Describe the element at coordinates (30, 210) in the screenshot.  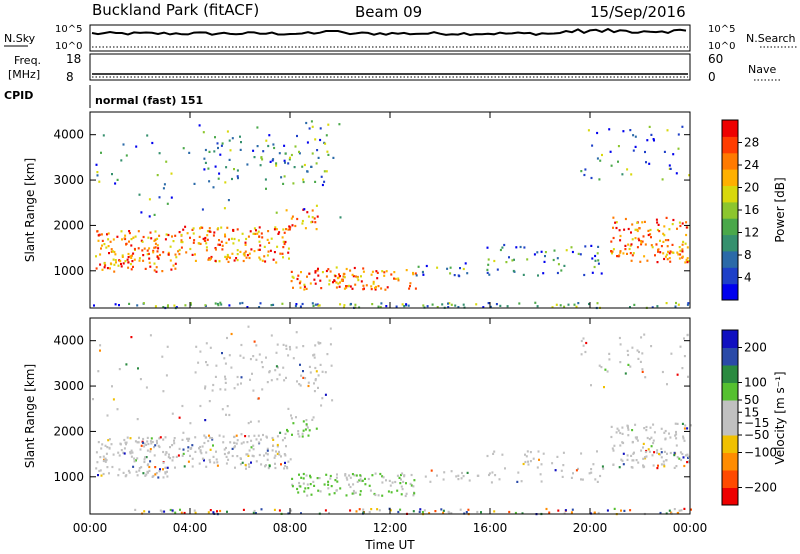
I see `power-ylabel: Slant Range [km]` at that location.